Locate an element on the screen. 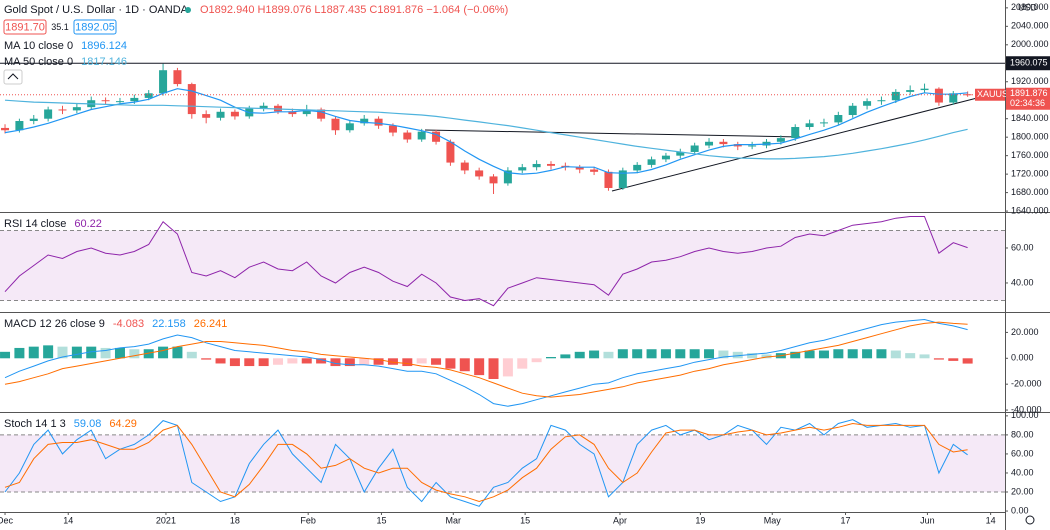 The width and height of the screenshot is (1050, 530). last-price-box is located at coordinates (1028, 98).